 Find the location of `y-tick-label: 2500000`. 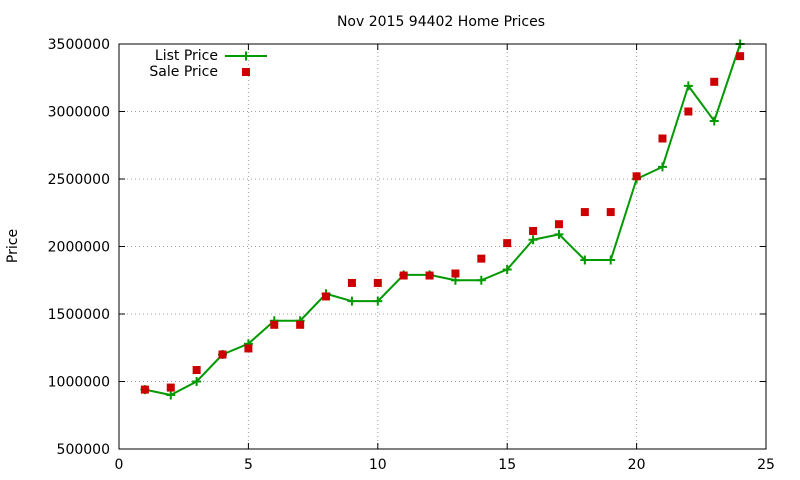

y-tick-label: 2500000 is located at coordinates (79, 180).